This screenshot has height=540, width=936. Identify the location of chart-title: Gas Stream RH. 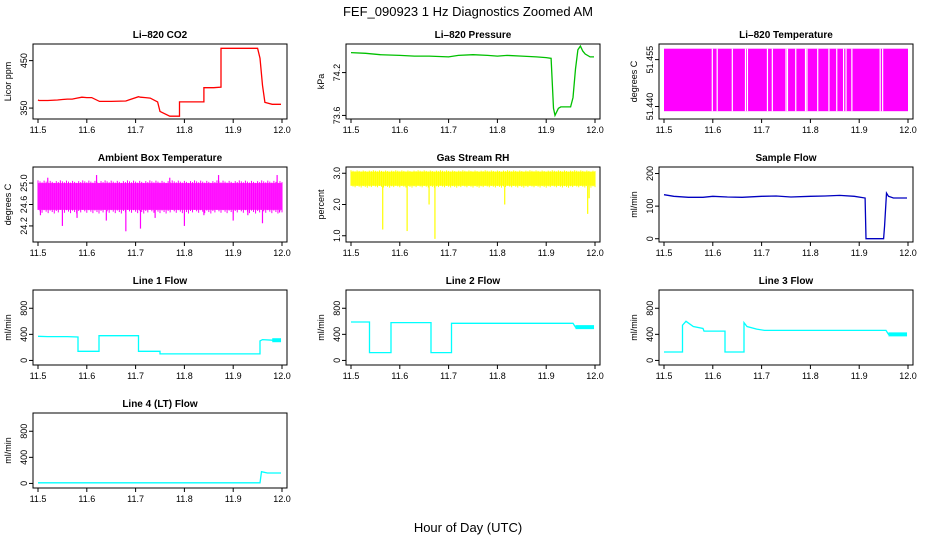
(473, 158).